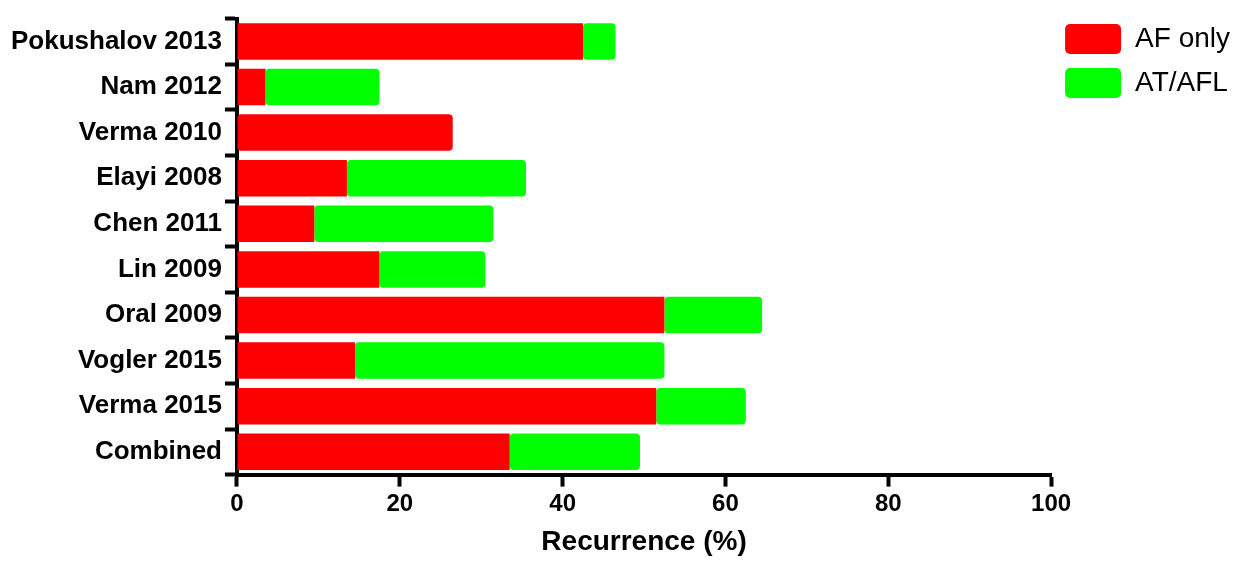  Describe the element at coordinates (158, 449) in the screenshot. I see `y-tick-label: Combined` at that location.